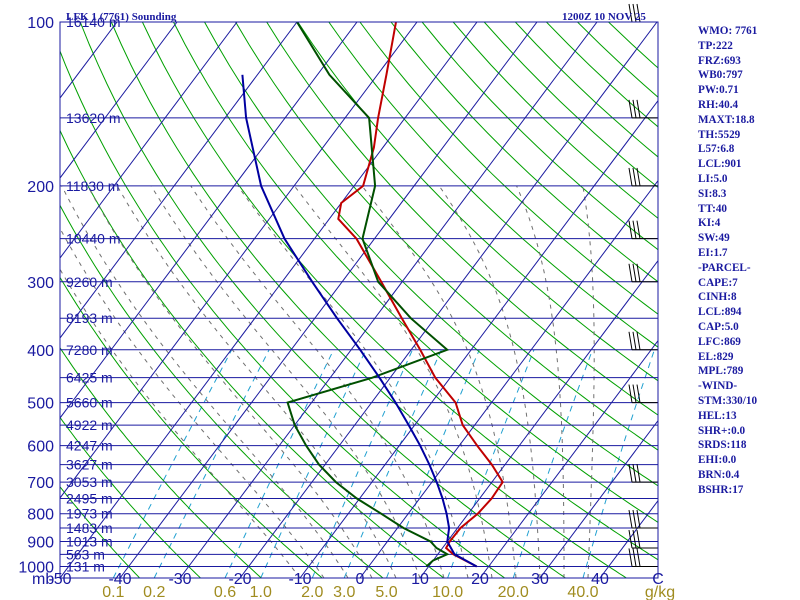  I want to click on sounding-index: TP:222, so click(715, 45).